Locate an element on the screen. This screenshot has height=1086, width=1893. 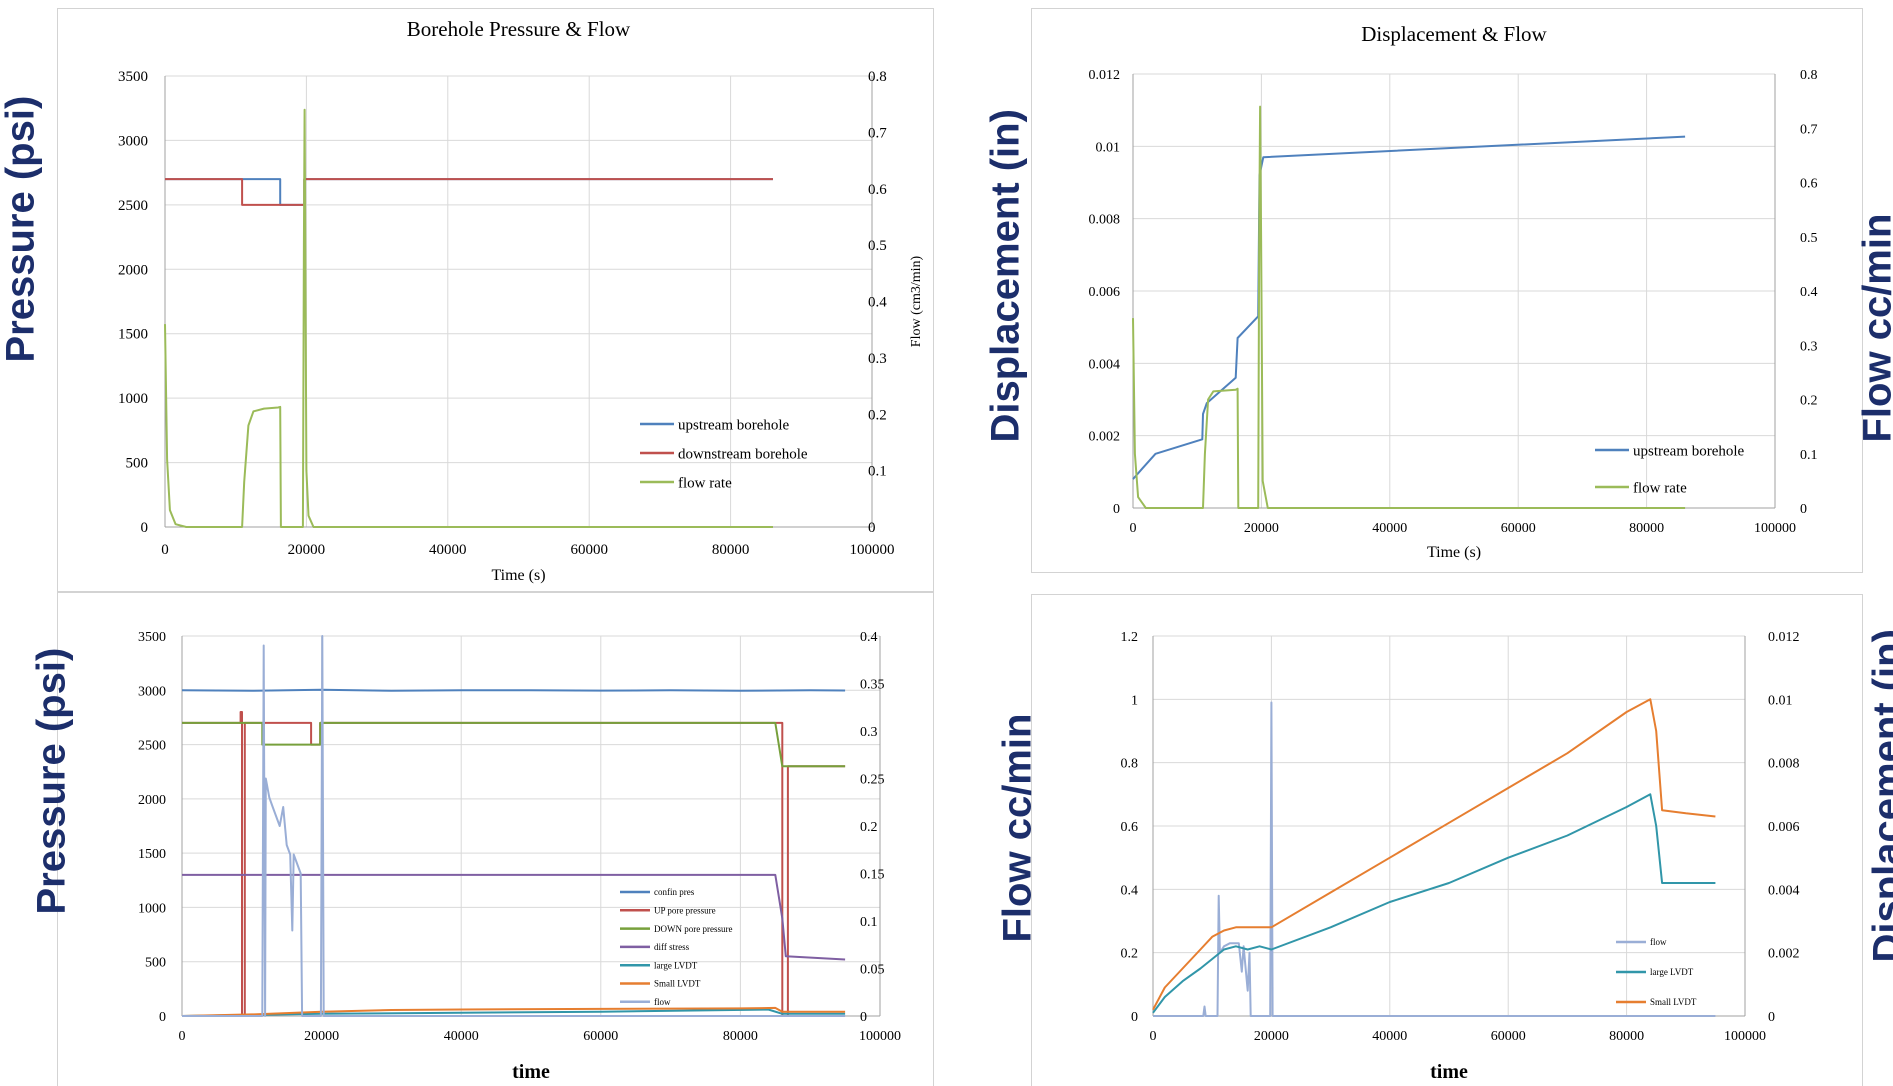
series-line-large-lvdt is located at coordinates (1434, 903).